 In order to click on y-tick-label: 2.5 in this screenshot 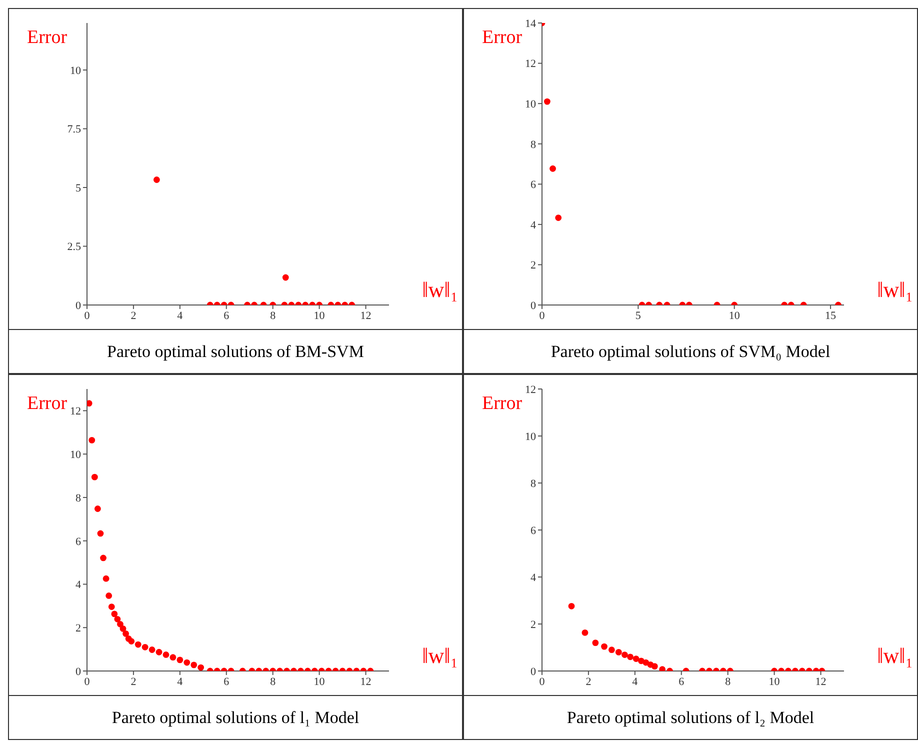, I will do `click(74, 247)`.